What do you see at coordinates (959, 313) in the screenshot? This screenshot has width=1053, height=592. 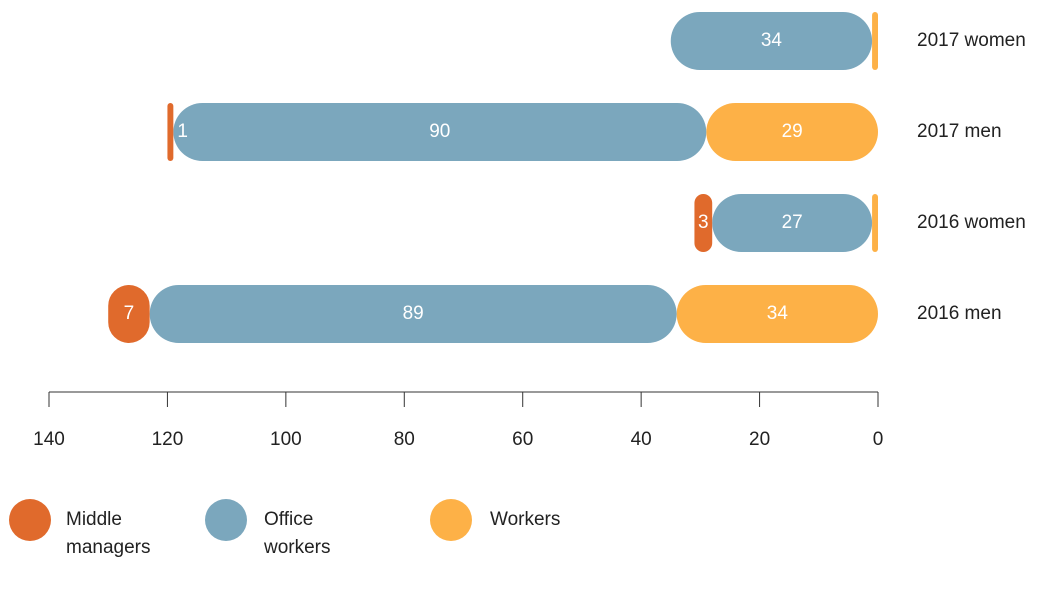 I see `category-label: 2016 men` at bounding box center [959, 313].